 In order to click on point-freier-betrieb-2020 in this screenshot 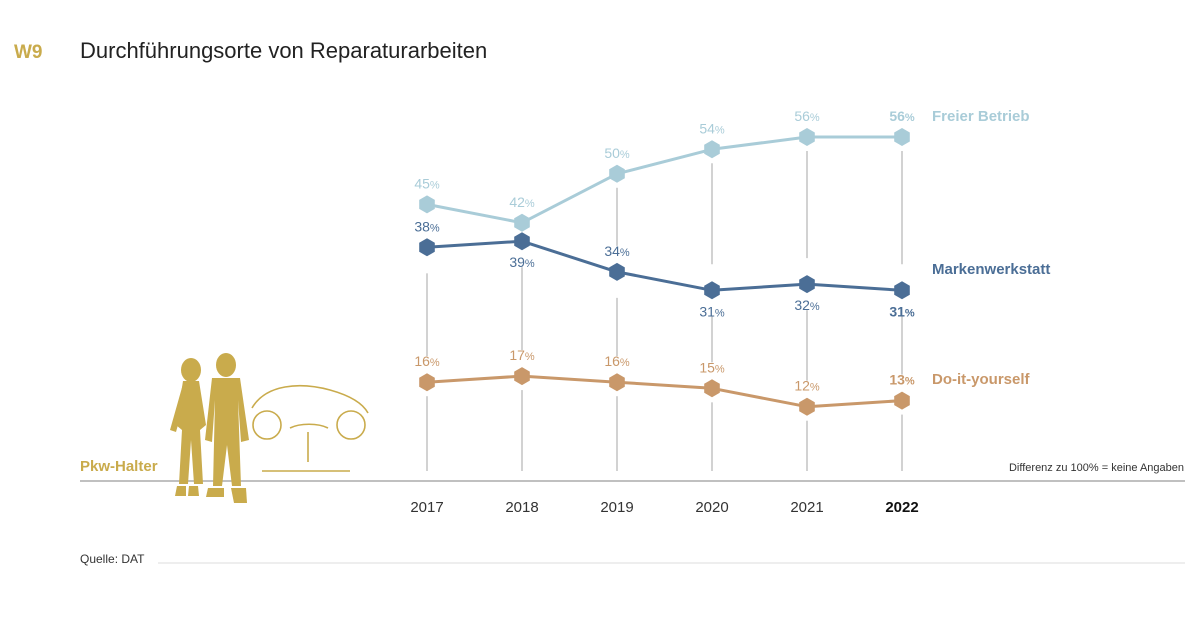, I will do `click(712, 149)`.